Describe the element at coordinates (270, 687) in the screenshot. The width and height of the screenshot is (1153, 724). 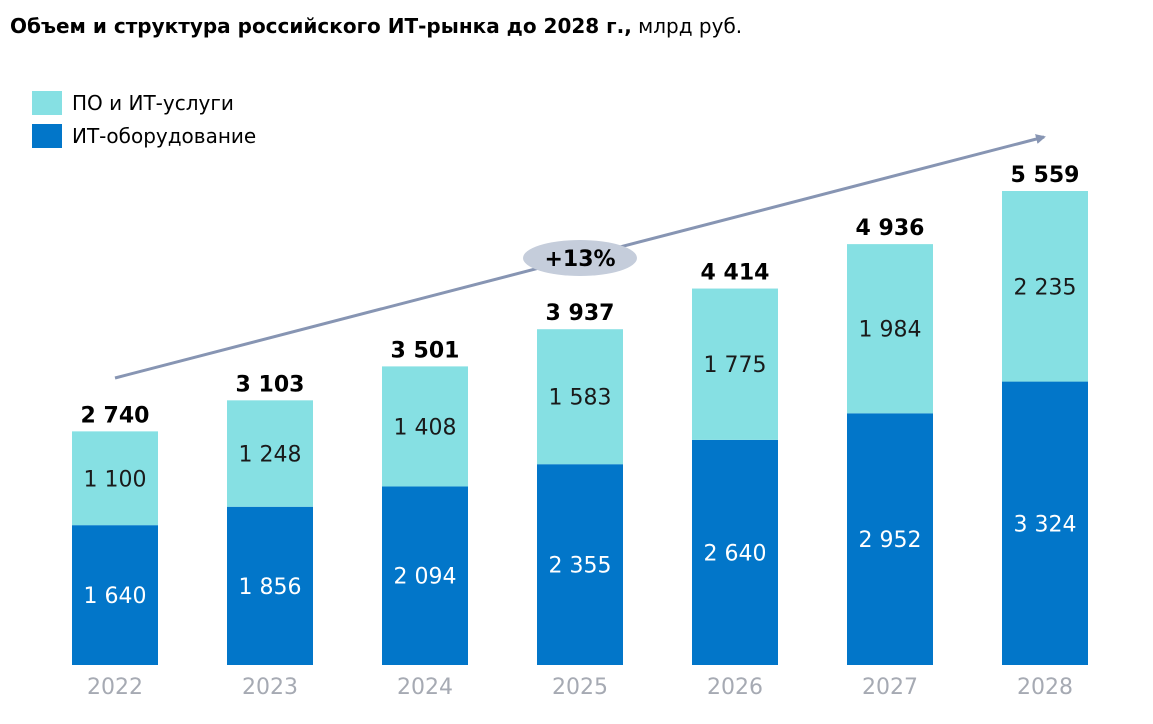
I see `x-tick-label-2023: 2023` at that location.